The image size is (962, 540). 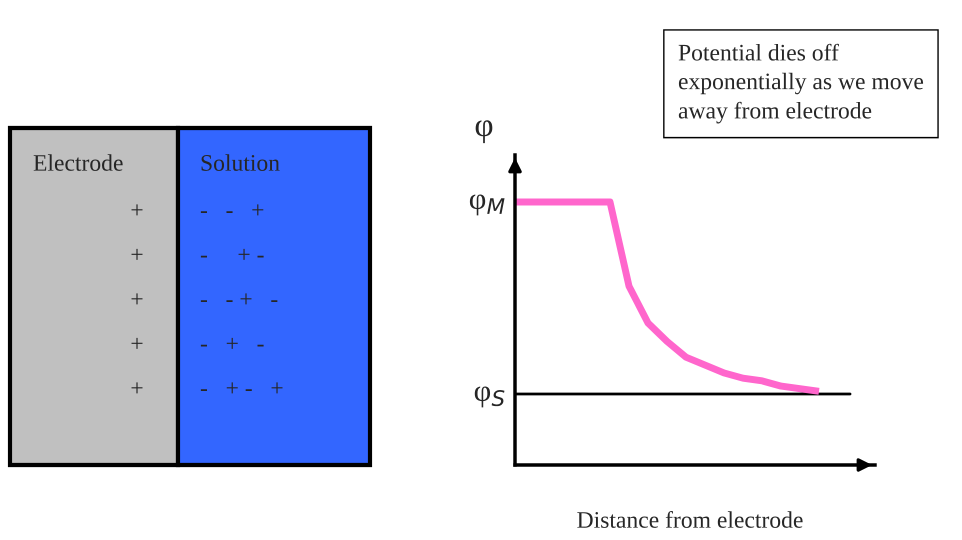 I want to click on ref-line-label: φ$_{S}$, so click(x=489, y=397).